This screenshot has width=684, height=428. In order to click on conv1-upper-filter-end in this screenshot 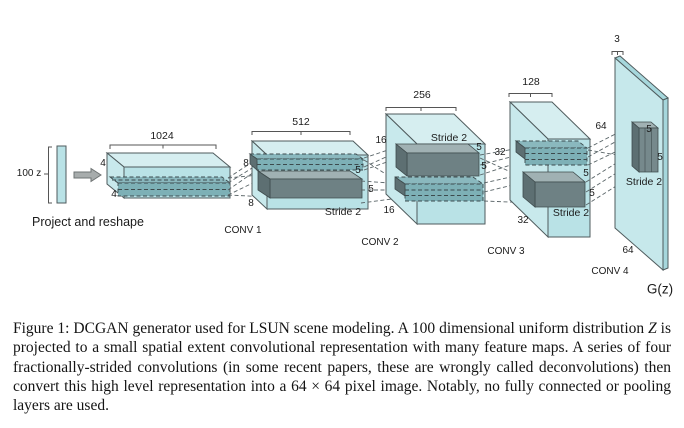, I will do `click(253, 162)`.